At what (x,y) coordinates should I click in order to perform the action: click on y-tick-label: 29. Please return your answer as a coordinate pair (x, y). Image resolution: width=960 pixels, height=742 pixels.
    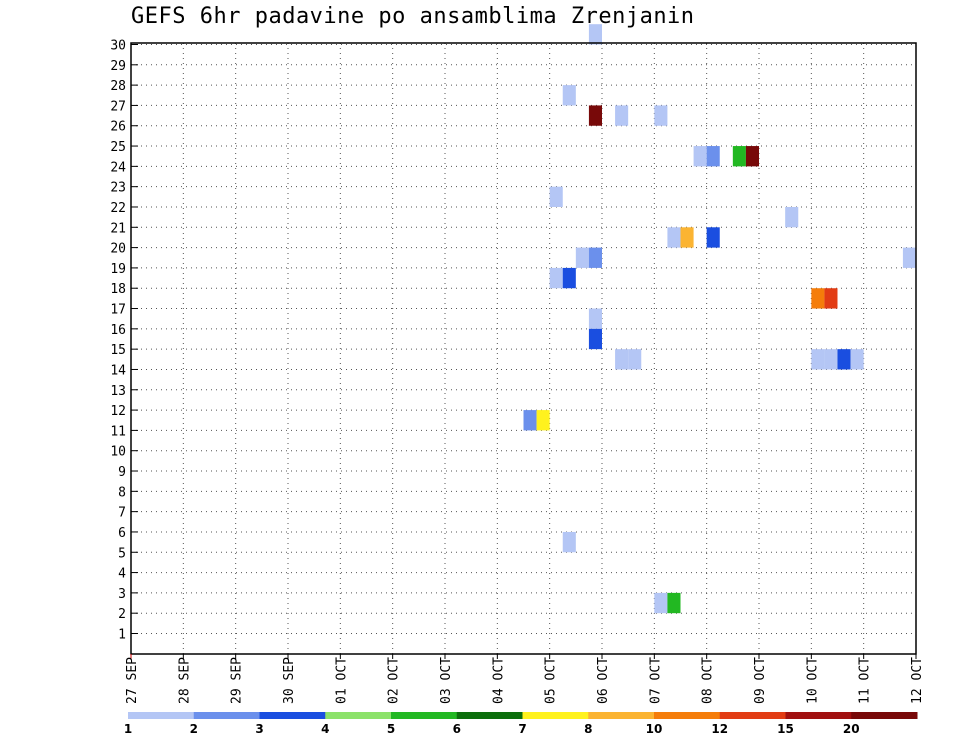
    Looking at the image, I should click on (118, 66).